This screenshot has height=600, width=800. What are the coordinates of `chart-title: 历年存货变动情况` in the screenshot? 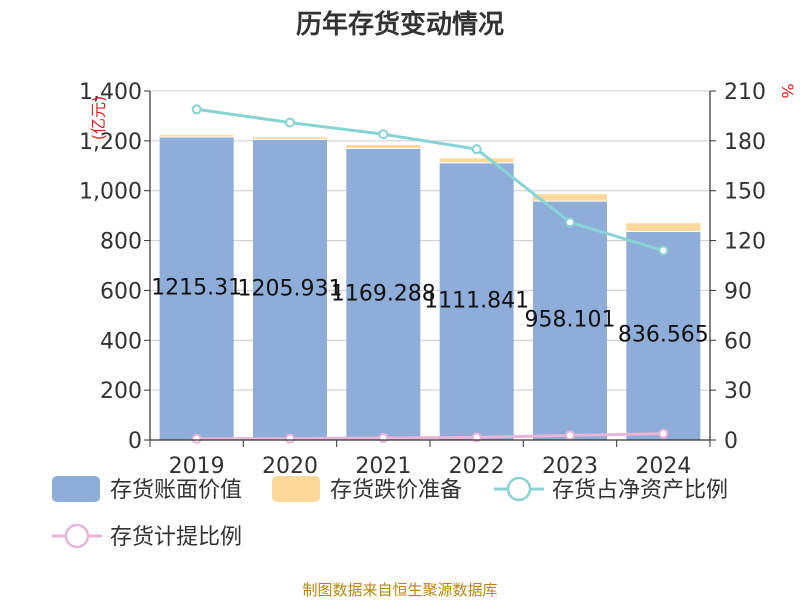 It's located at (400, 24).